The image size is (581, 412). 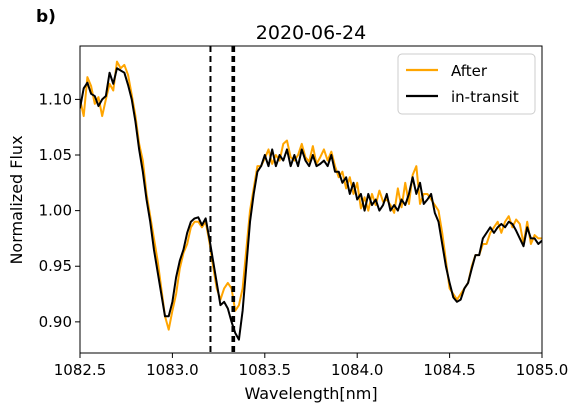 I want to click on y-axis-label: Normalized Flux, so click(x=16, y=199).